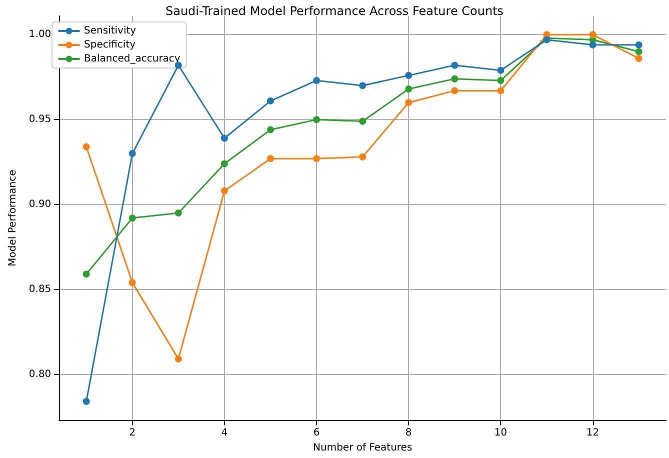 The image size is (669, 458). Describe the element at coordinates (132, 433) in the screenshot. I see `x-tick-label: 2` at that location.